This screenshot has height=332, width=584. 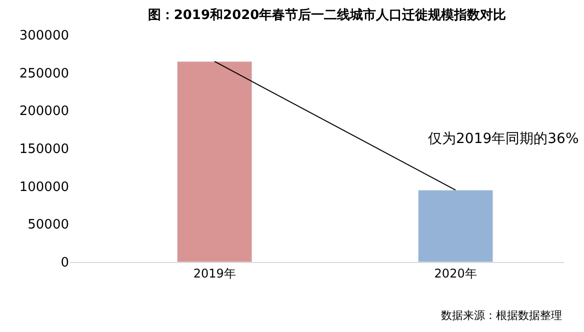 I want to click on y-tick-label: 300000, so click(x=44, y=36).